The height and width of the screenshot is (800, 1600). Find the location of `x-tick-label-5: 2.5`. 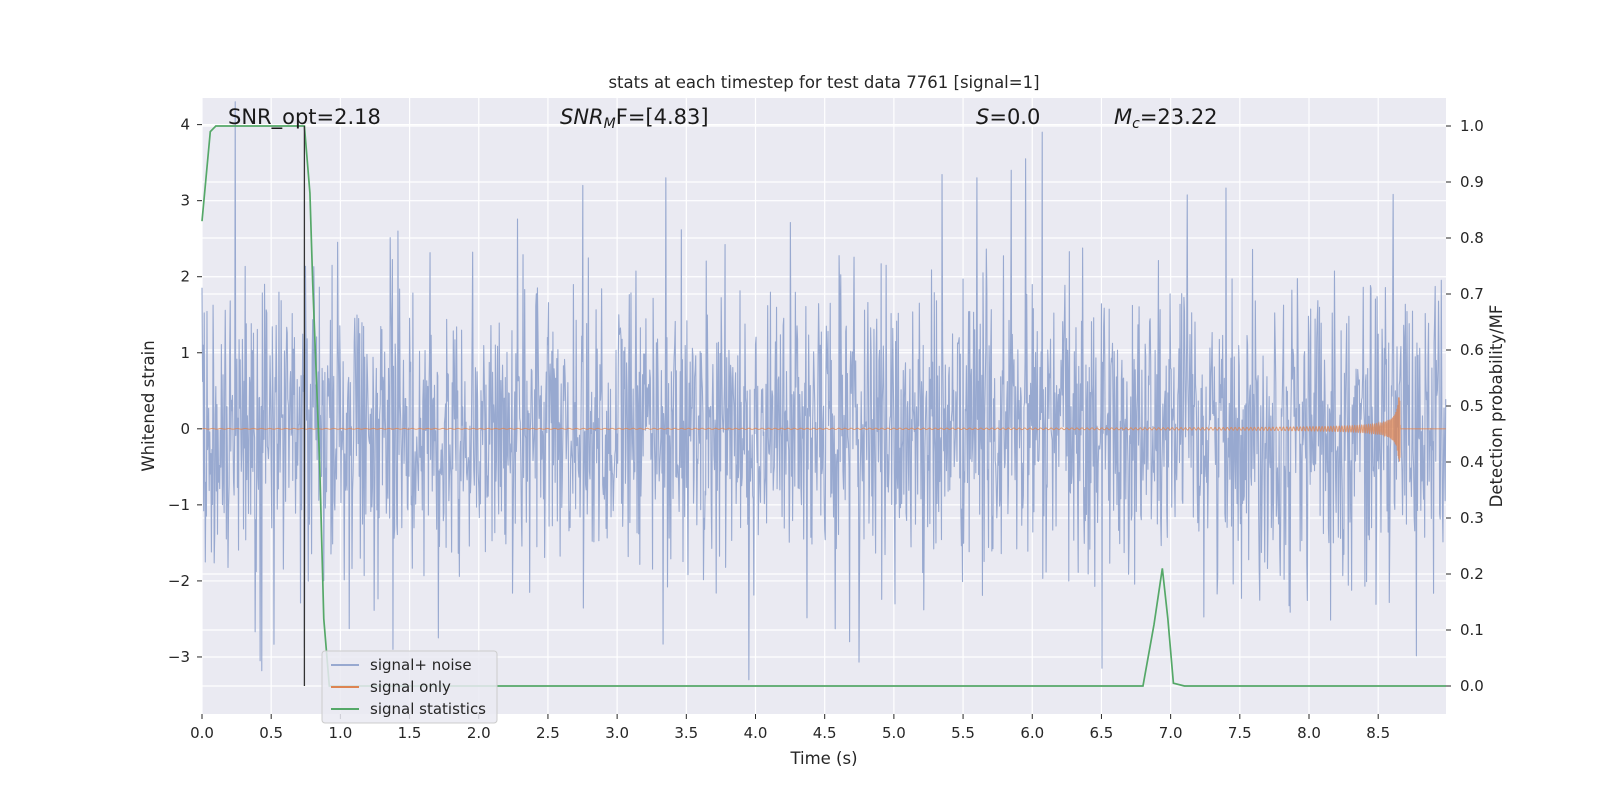

x-tick-label-5: 2.5 is located at coordinates (548, 733).